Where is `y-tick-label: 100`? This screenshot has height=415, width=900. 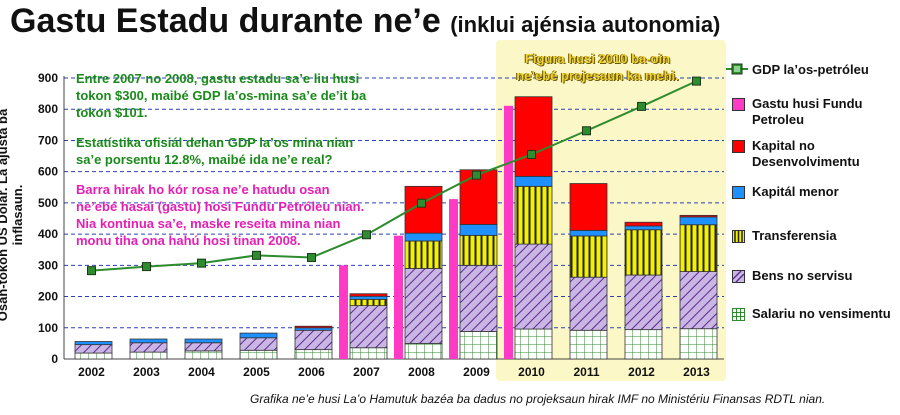
y-tick-label: 100 is located at coordinates (48, 328).